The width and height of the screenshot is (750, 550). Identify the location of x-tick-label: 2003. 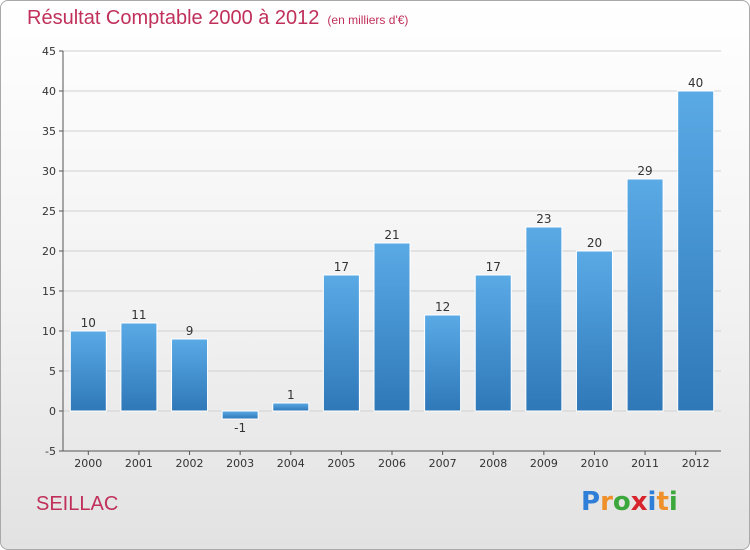
(240, 463).